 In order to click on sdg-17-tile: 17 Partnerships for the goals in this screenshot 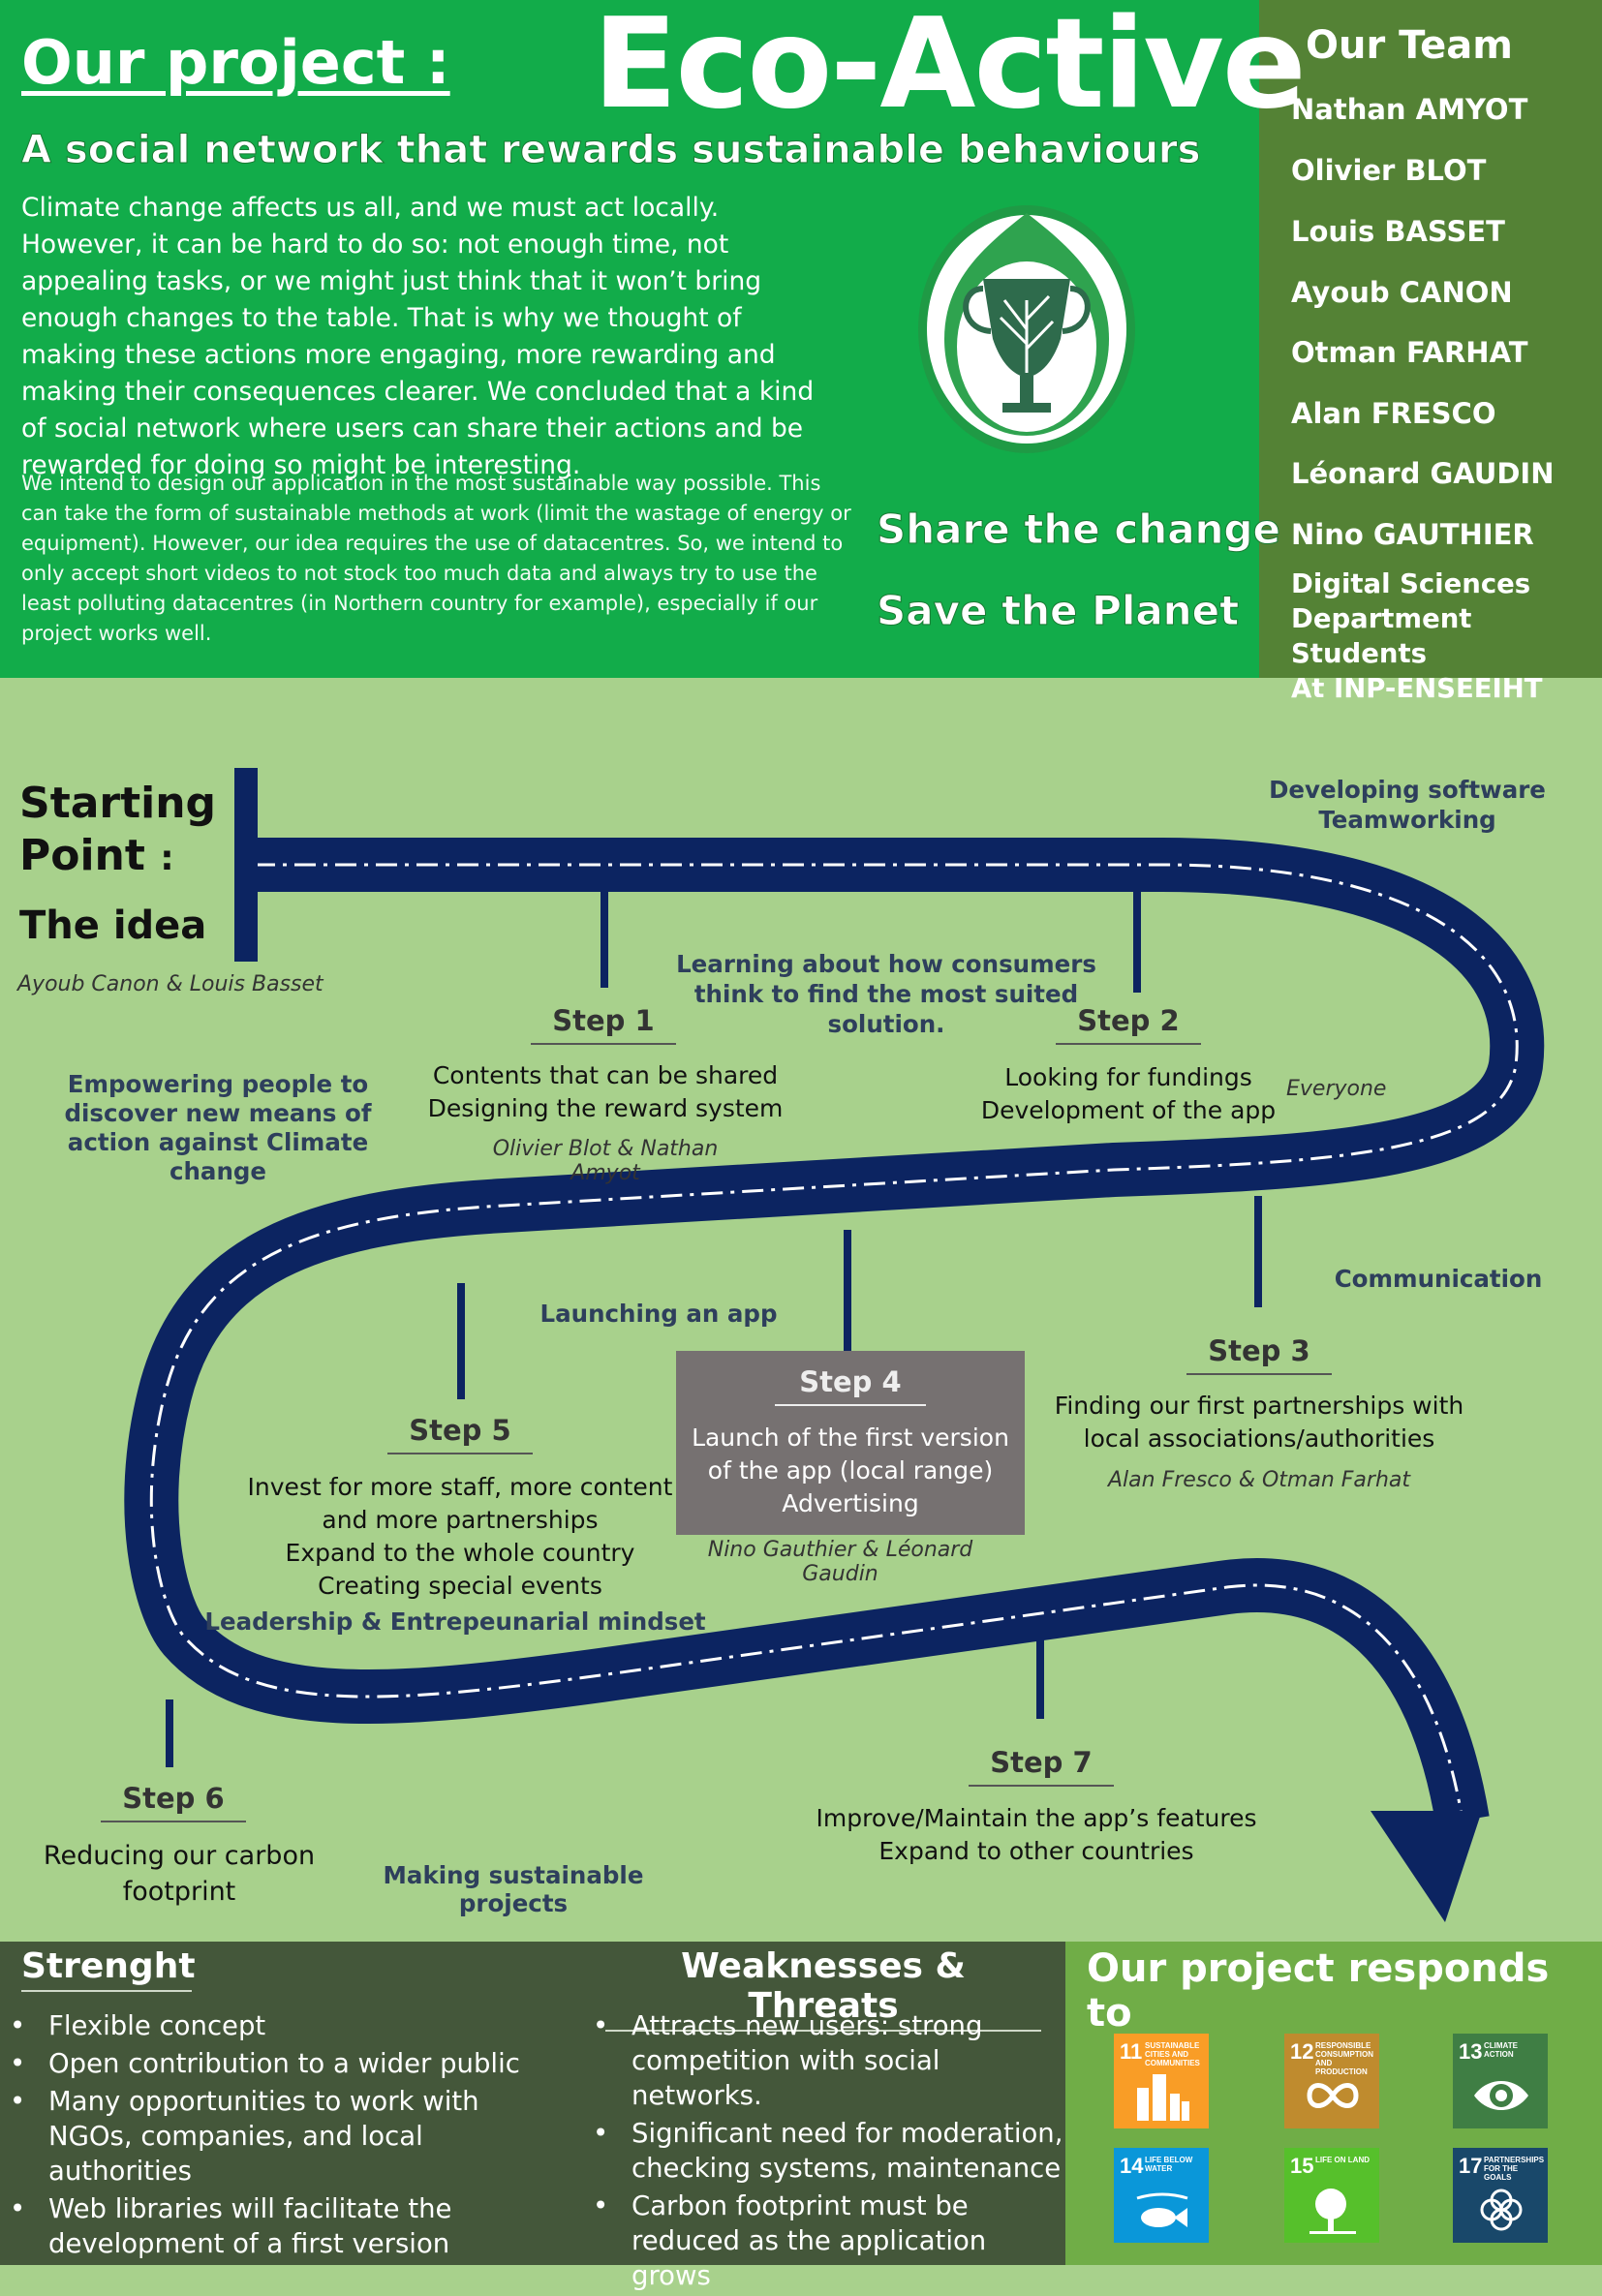, I will do `click(1500, 2195)`.